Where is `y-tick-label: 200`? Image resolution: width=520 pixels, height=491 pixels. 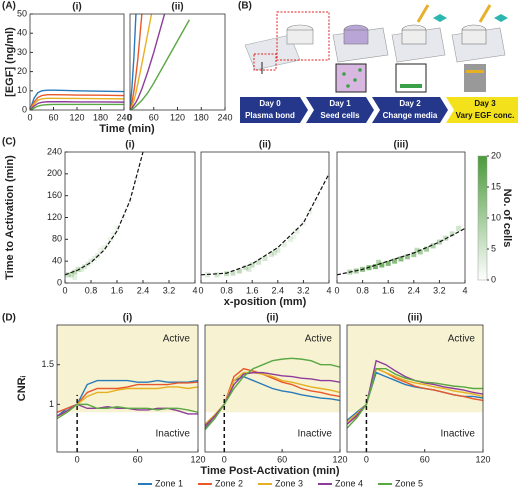
y-tick-label: 200 is located at coordinates (54, 173).